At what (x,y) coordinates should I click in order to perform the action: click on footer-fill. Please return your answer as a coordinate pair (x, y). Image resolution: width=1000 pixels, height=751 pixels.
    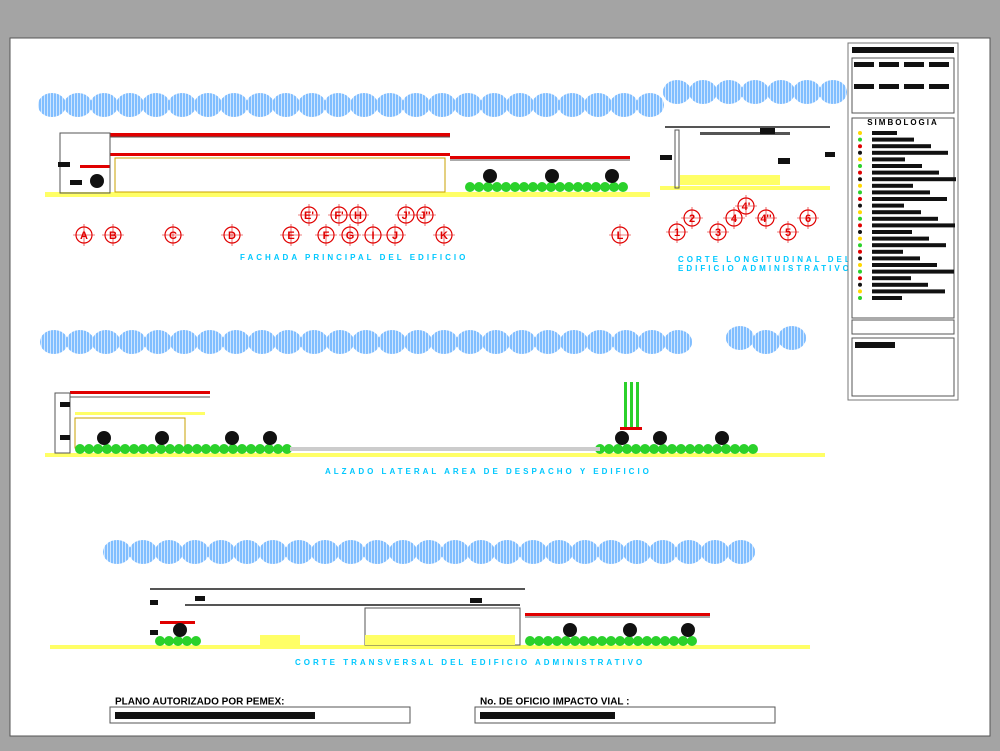
    Looking at the image, I should click on (215, 715).